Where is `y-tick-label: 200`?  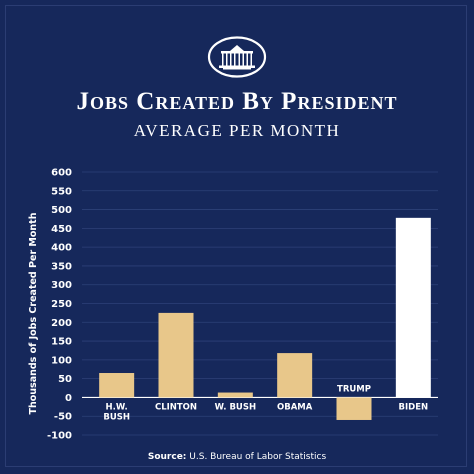
y-tick-label: 200 is located at coordinates (61, 323).